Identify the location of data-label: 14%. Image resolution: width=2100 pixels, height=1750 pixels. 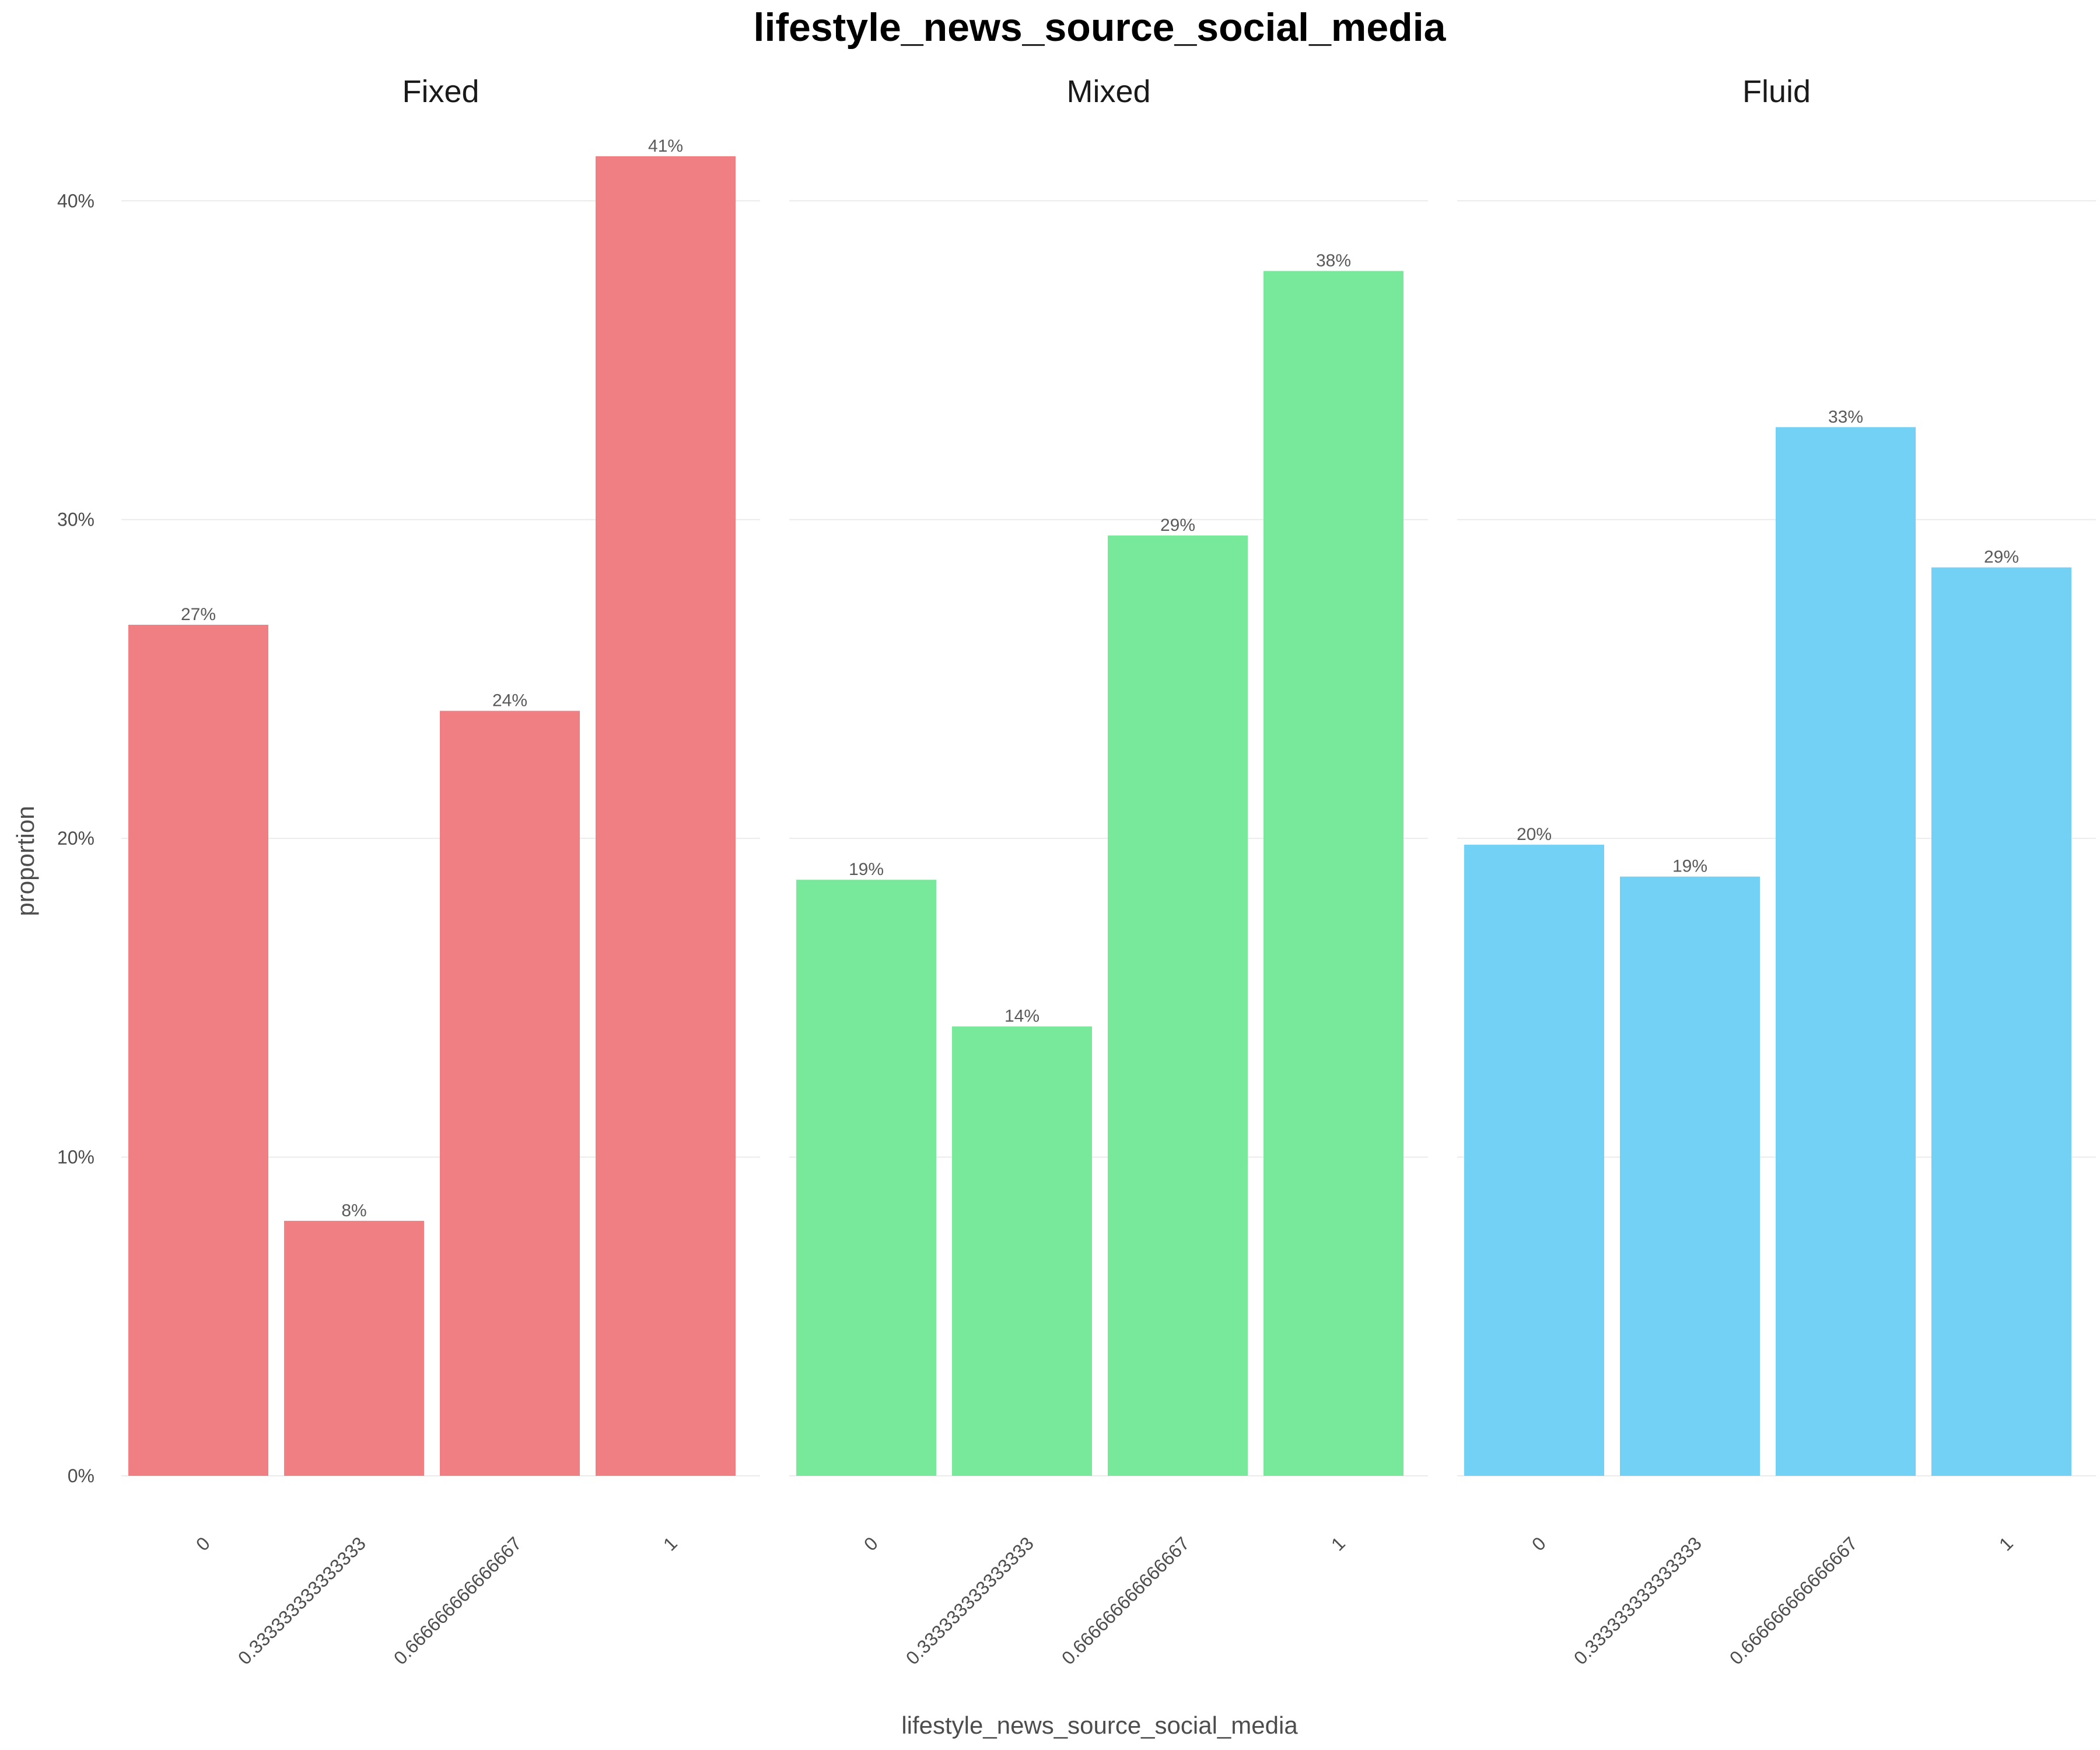
(1022, 1016).